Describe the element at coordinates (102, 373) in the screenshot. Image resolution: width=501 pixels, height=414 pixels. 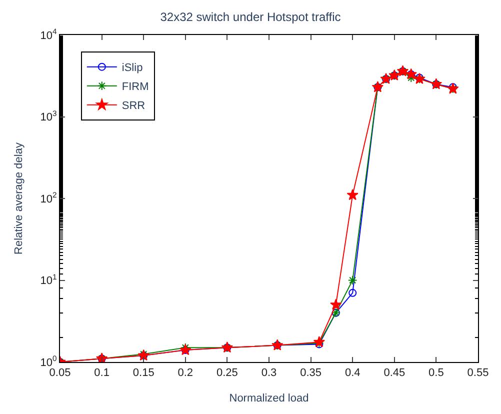
I see `x-tick-label: 0.1` at that location.